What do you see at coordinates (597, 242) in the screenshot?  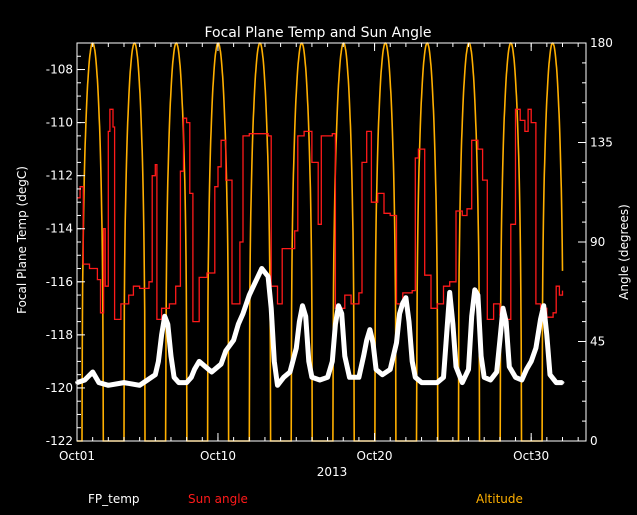 I see `y-right-tick-label: 90` at bounding box center [597, 242].